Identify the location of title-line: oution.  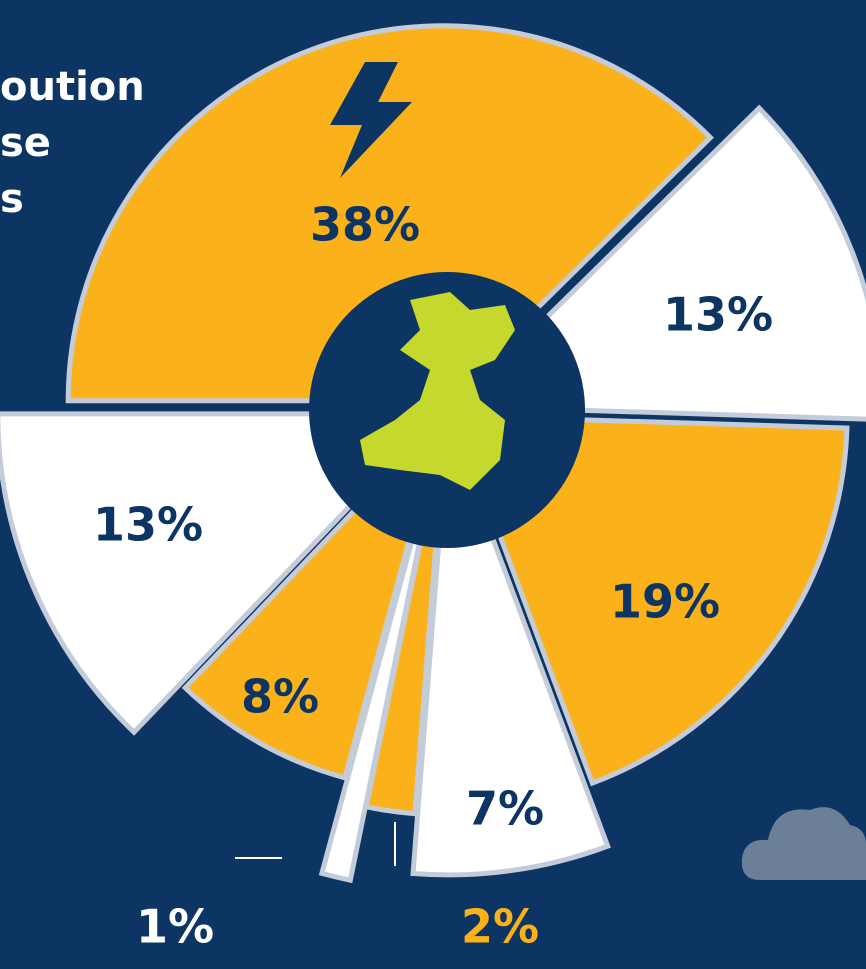
(72, 87).